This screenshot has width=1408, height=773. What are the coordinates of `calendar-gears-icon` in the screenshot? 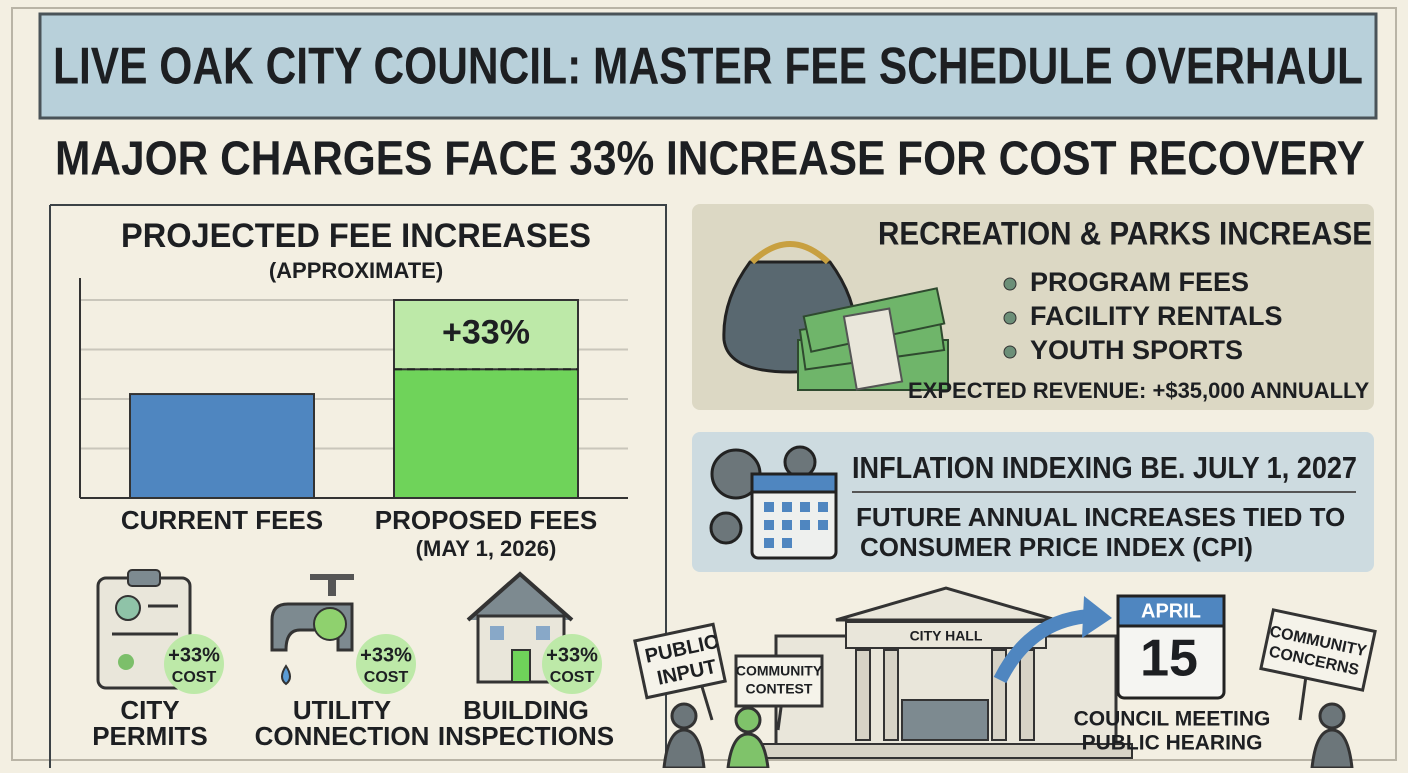 It's located at (773, 502).